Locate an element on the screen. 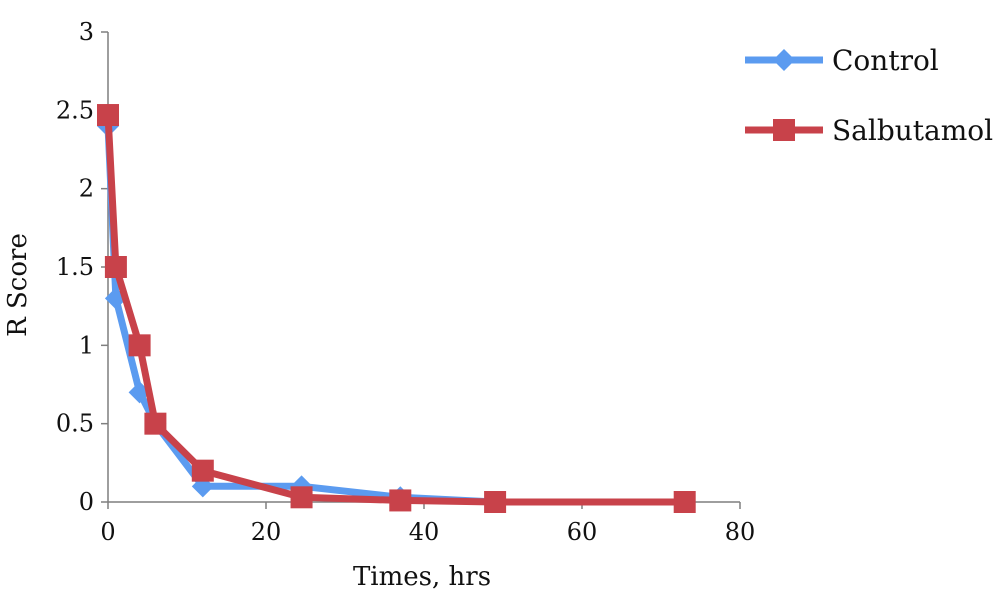  y-tick-label: 1 is located at coordinates (86, 345).